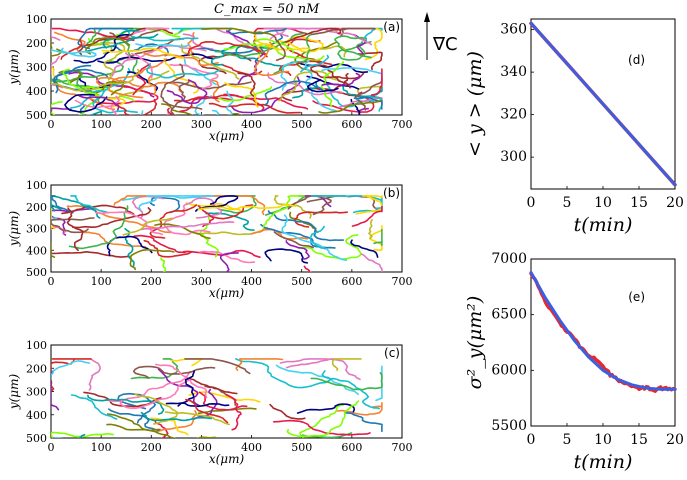 The image size is (687, 480). Describe the element at coordinates (475, 104) in the screenshot. I see `y-axis-label: < y > (μm)` at that location.